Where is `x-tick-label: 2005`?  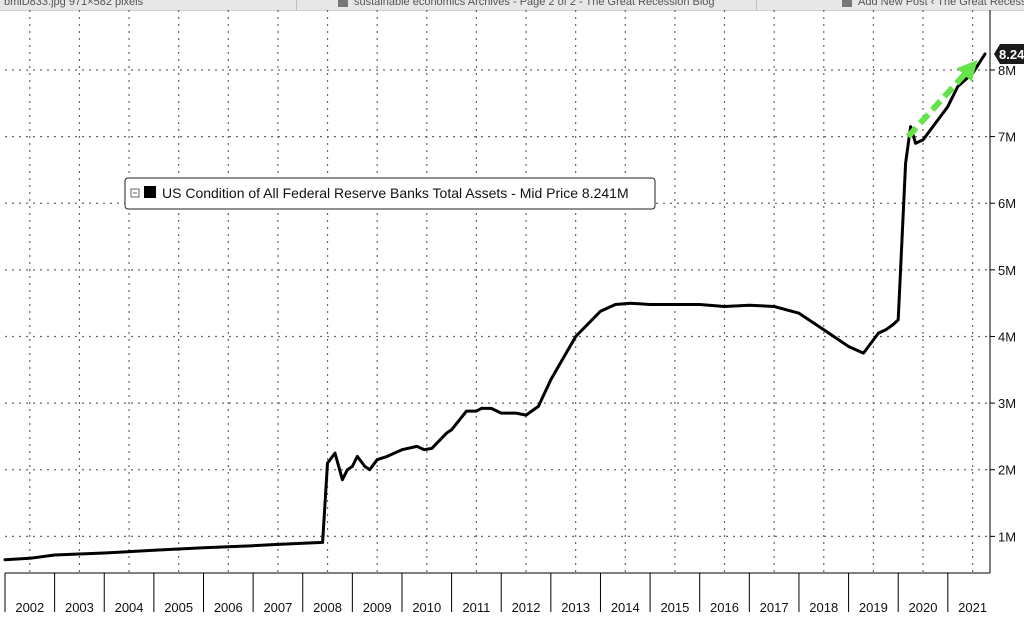
x-tick-label: 2005 is located at coordinates (178, 607).